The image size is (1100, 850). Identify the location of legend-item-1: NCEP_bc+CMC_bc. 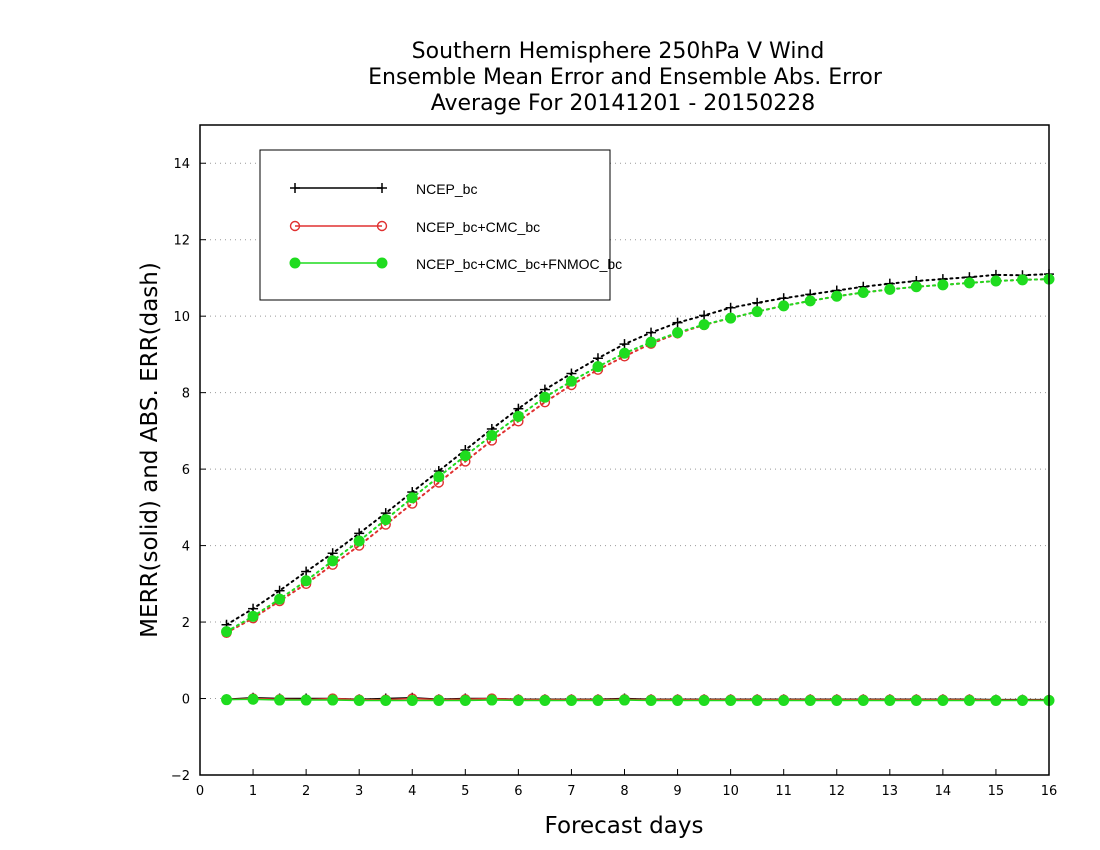
(414, 227).